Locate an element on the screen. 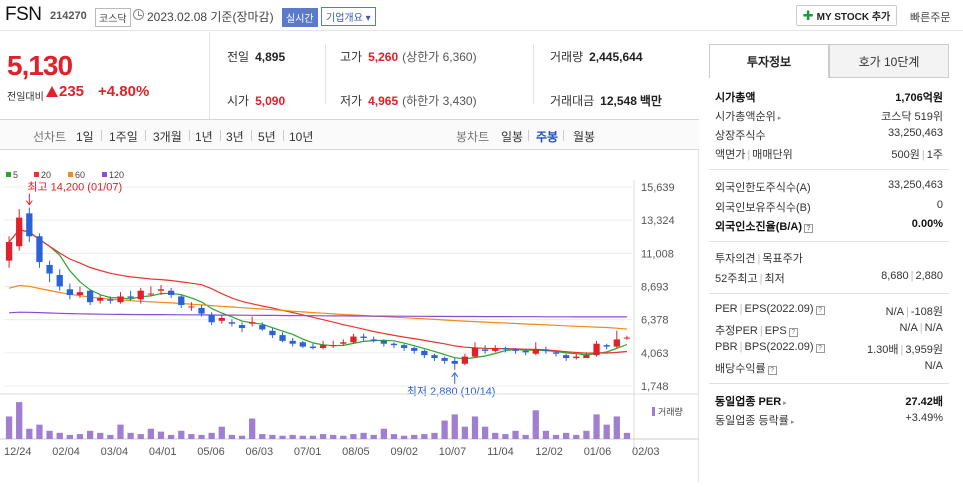 This screenshot has height=487, width=963. x-tick-label: 06/03 is located at coordinates (260, 452).